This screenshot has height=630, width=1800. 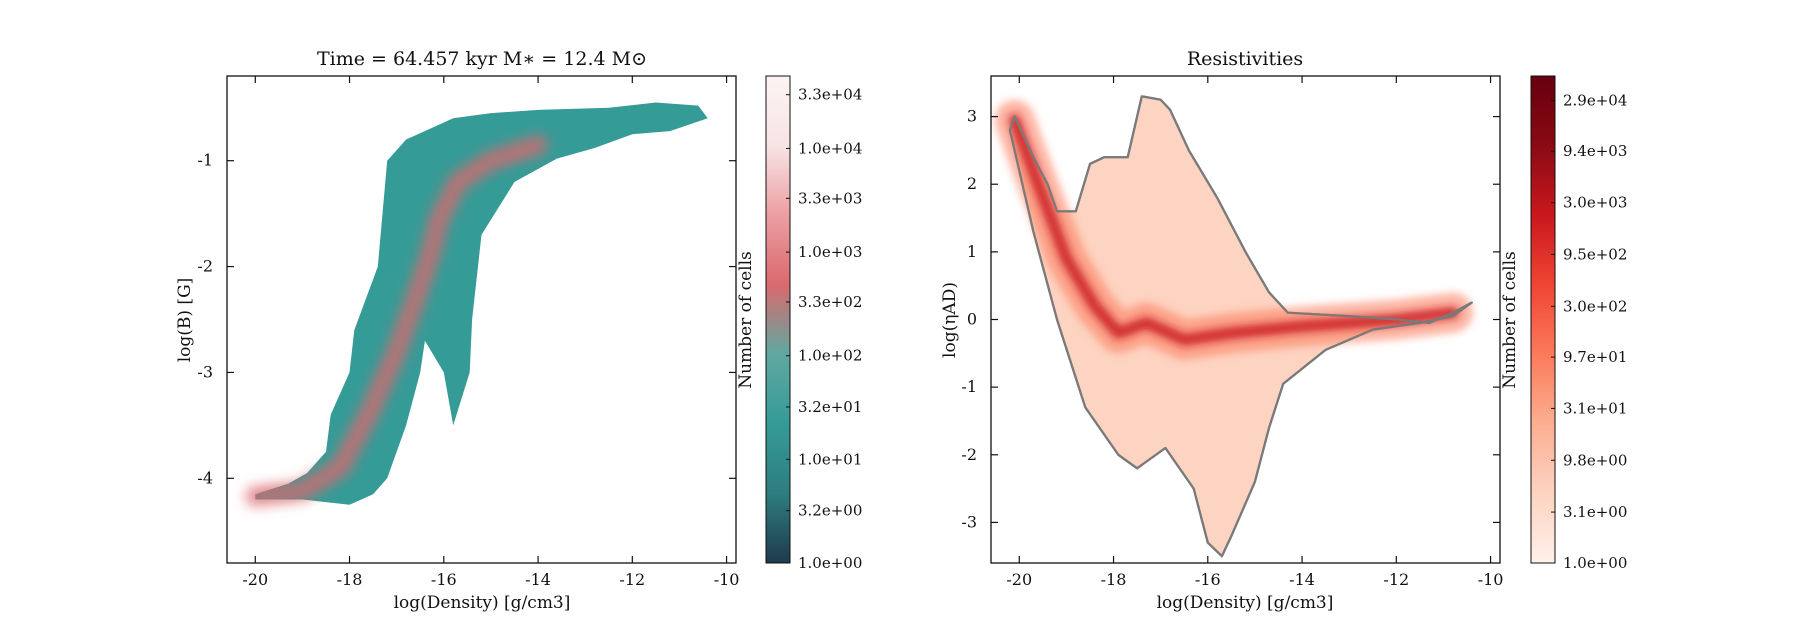 I want to click on left-y-axis-label: log(B) [G], so click(x=185, y=320).